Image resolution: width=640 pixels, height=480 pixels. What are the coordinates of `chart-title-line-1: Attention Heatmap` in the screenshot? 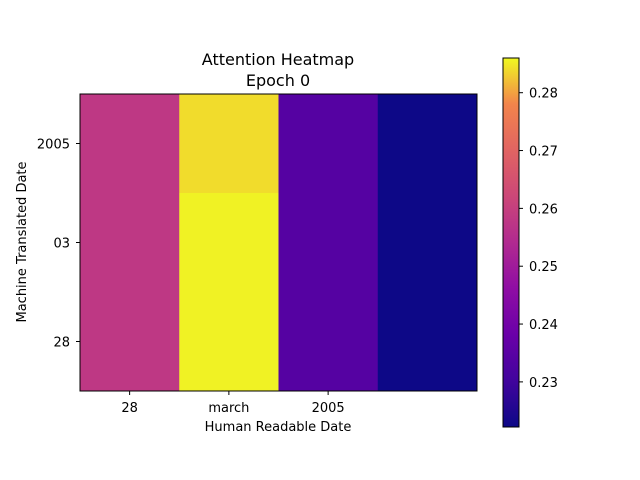 It's located at (278, 59).